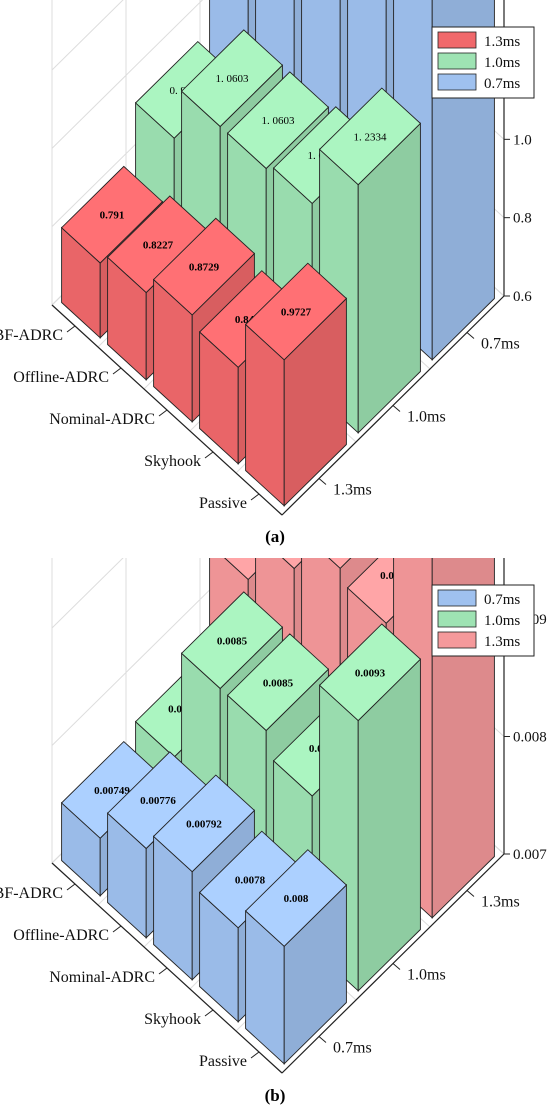 The width and height of the screenshot is (550, 1116). Describe the element at coordinates (522, 219) in the screenshot. I see `chart-0-ztick-label: 0.8` at that location.